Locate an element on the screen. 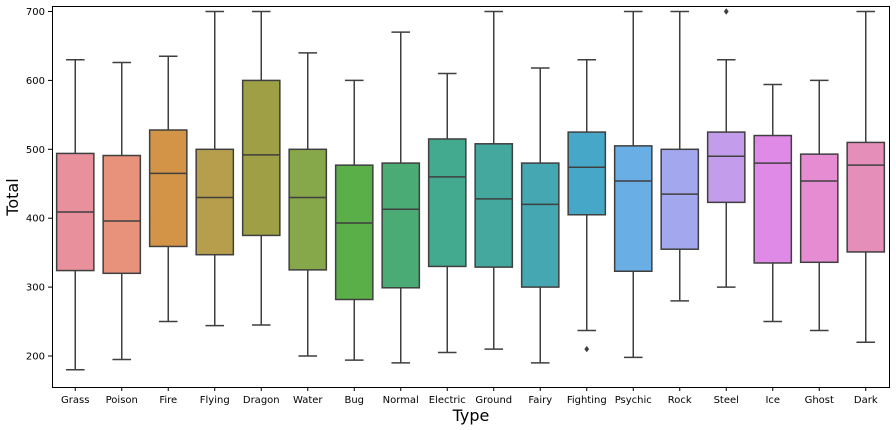  x-tick-label: Poison is located at coordinates (122, 400).